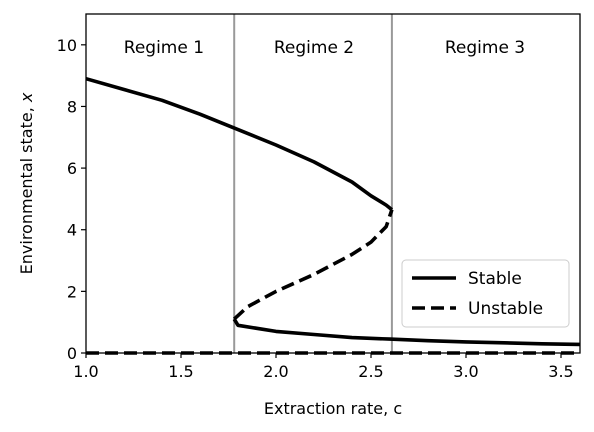  Describe the element at coordinates (180, 371) in the screenshot. I see `x-tick-label: 1.5` at that location.